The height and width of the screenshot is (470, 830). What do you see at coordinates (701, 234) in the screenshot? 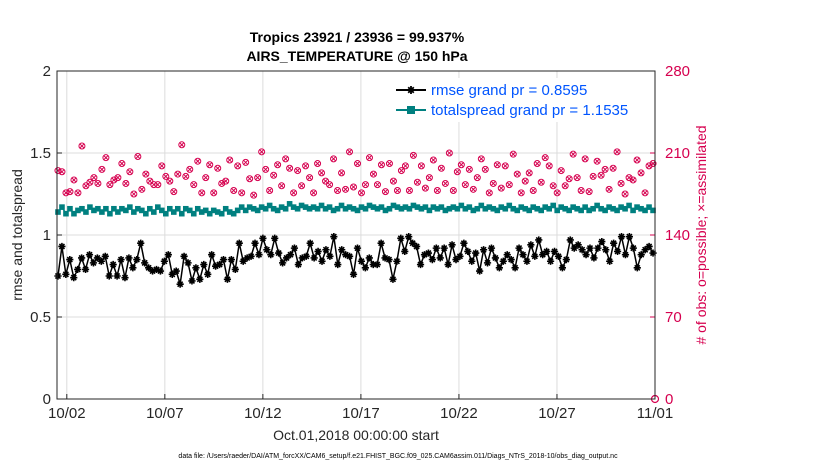
I see `y-axis-label-right: # of obs: o=possible; ×=assimilated` at bounding box center [701, 234].